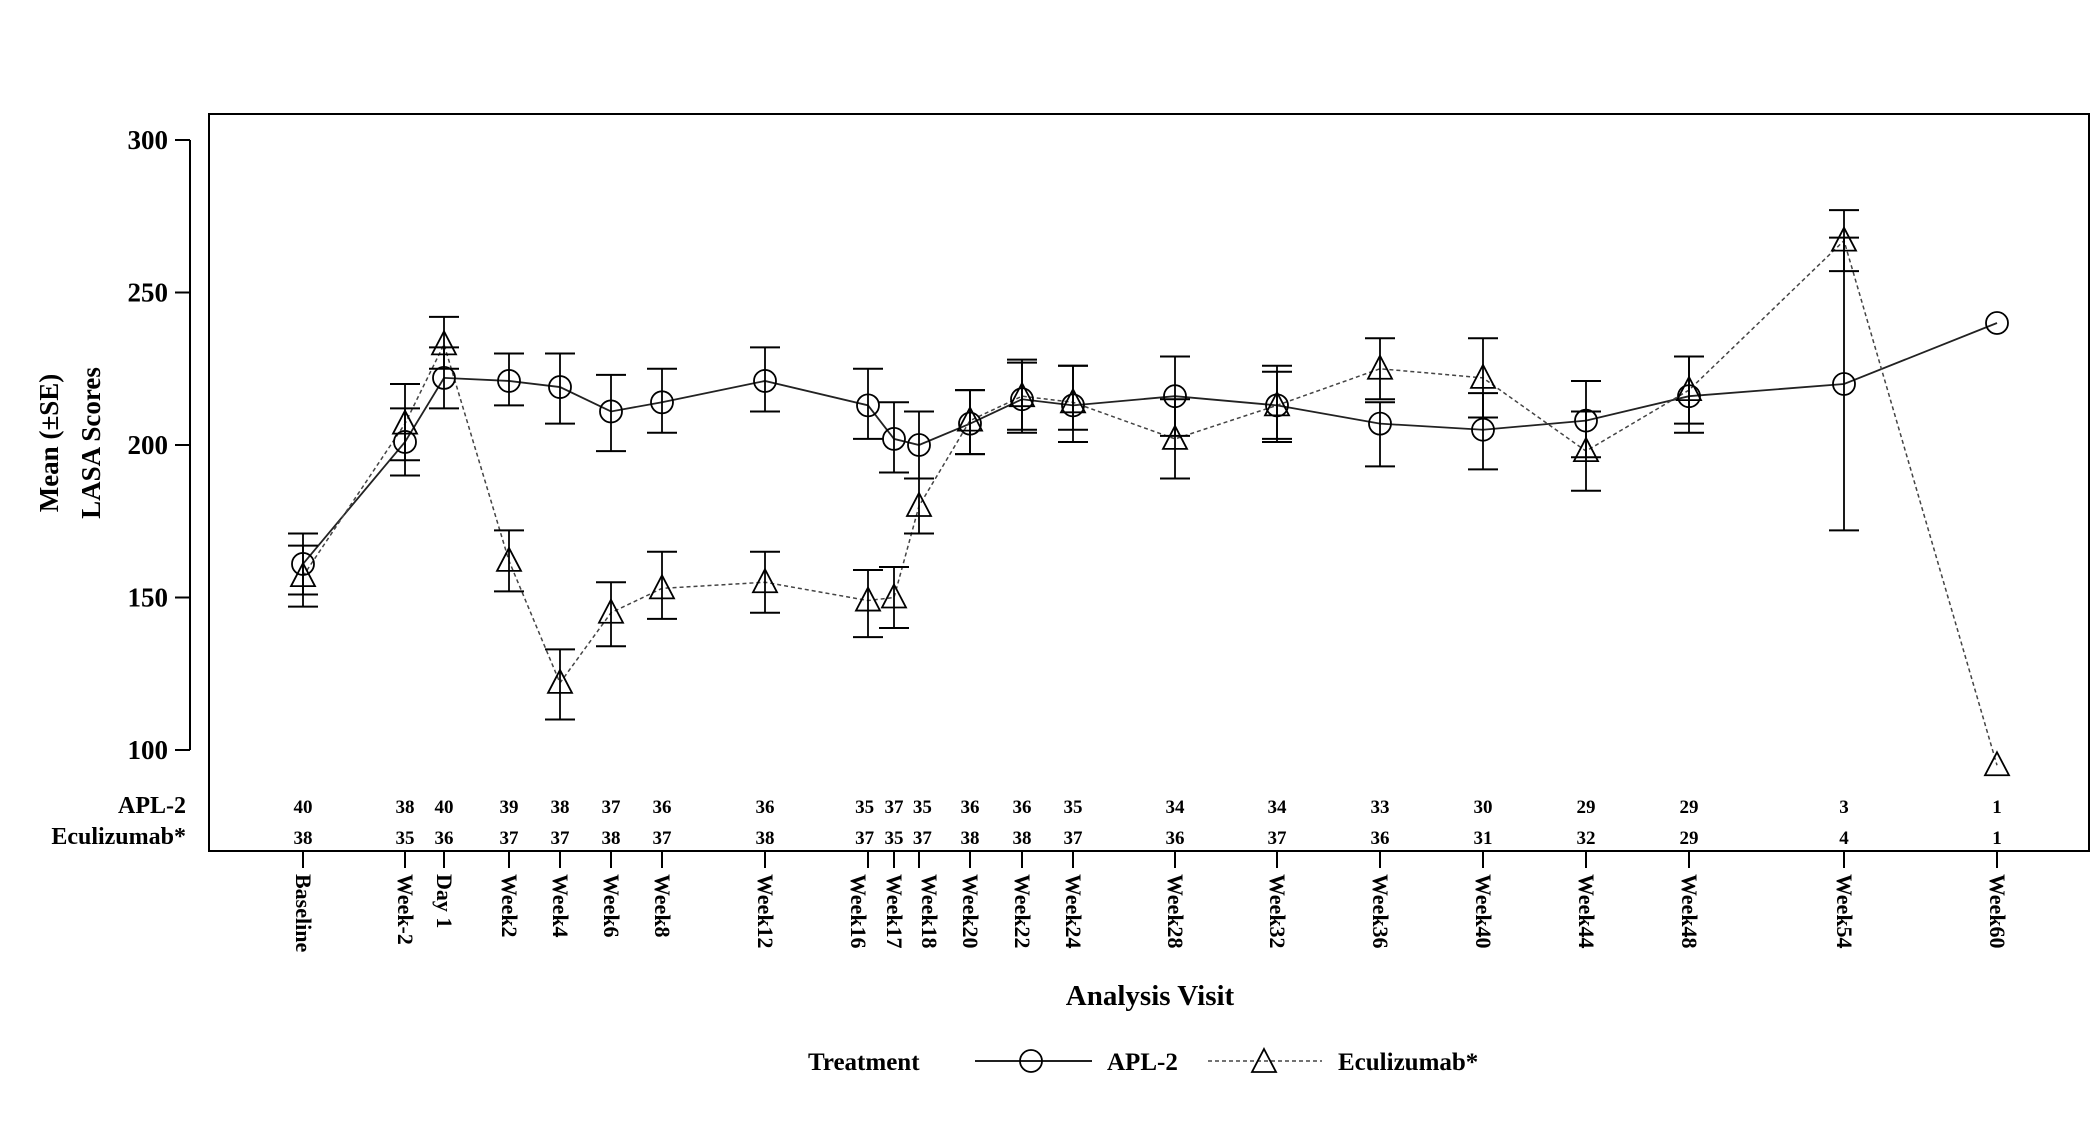  Describe the element at coordinates (1277, 911) in the screenshot. I see `x-tick-label: Week32` at that location.